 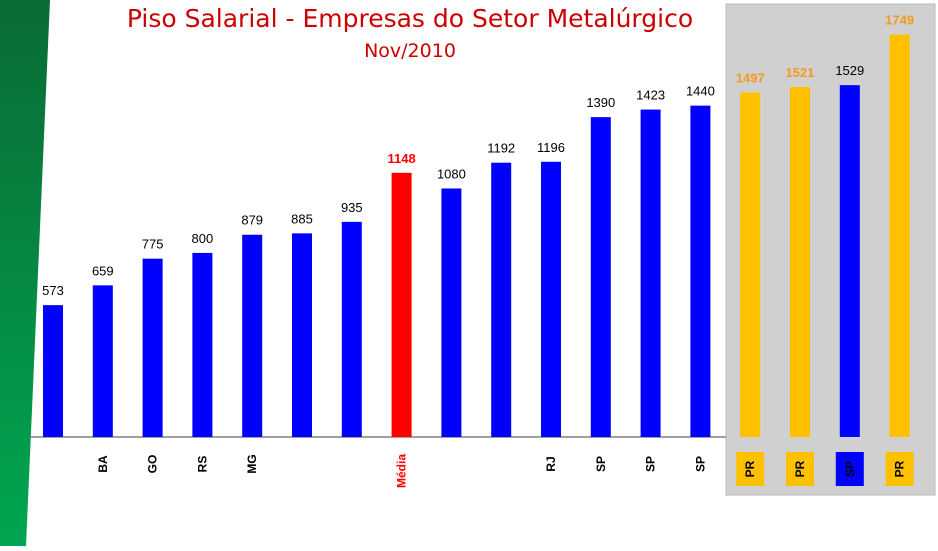 What do you see at coordinates (600, 102) in the screenshot?
I see `data-label: 1390` at bounding box center [600, 102].